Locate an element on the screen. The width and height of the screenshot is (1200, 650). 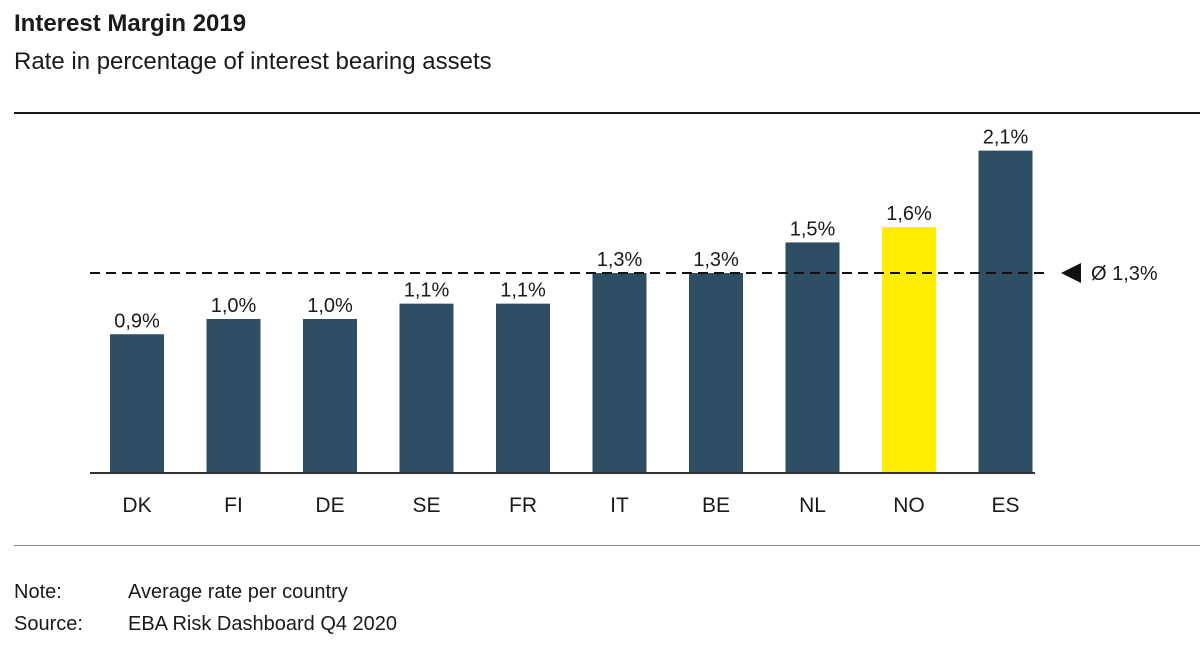
x-tick-label-fi: FI is located at coordinates (233, 505).